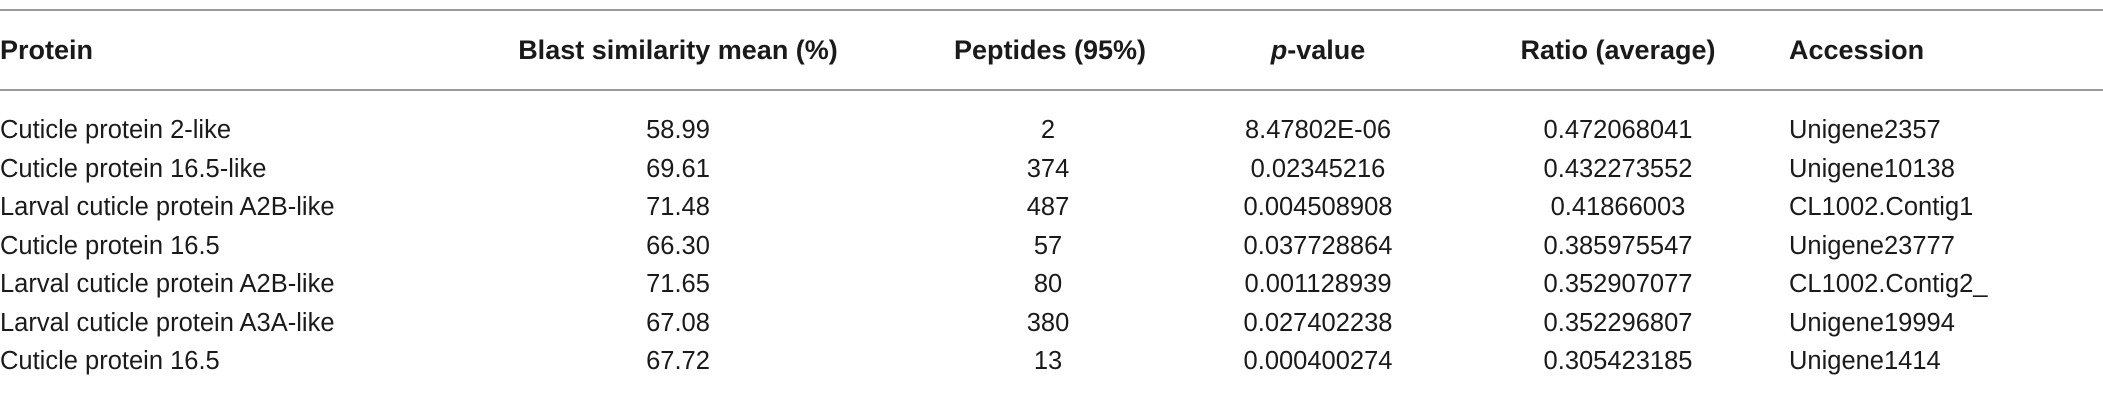 The width and height of the screenshot is (2103, 410). What do you see at coordinates (1048, 245) in the screenshot?
I see `cell-peptides: 57` at bounding box center [1048, 245].